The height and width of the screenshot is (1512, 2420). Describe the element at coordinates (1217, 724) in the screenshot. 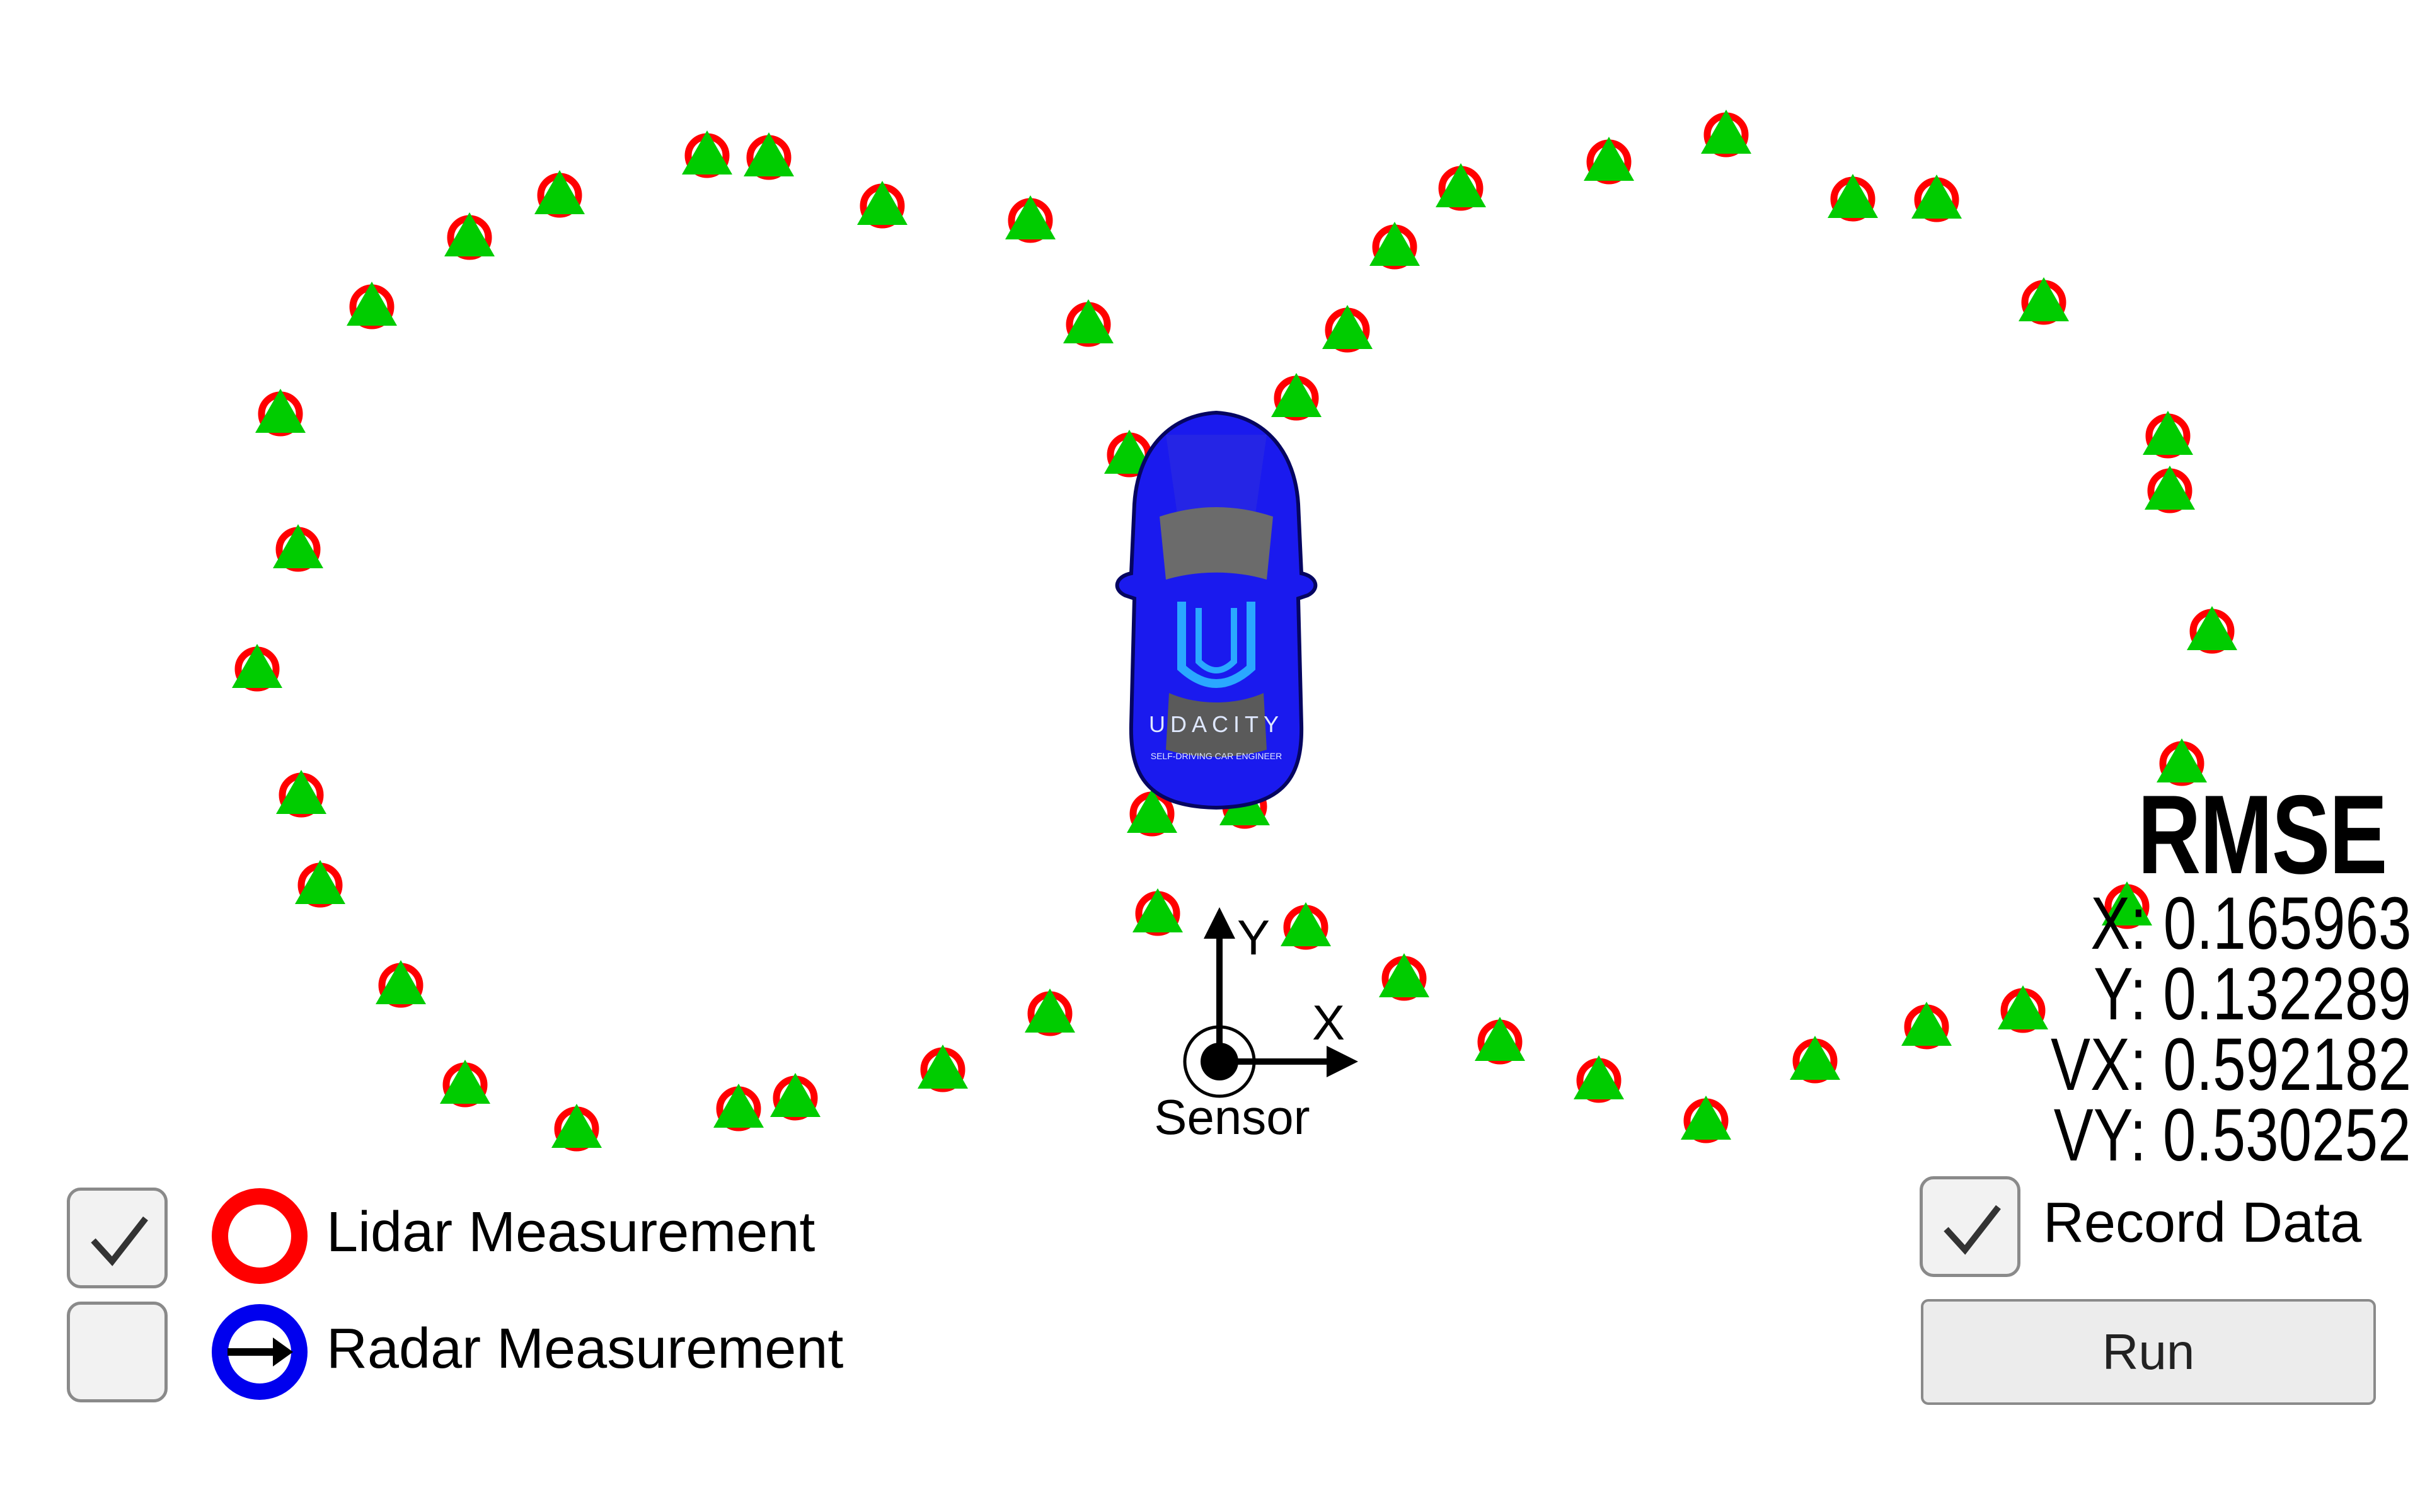

I see `car-brand-text: UDACITY` at that location.